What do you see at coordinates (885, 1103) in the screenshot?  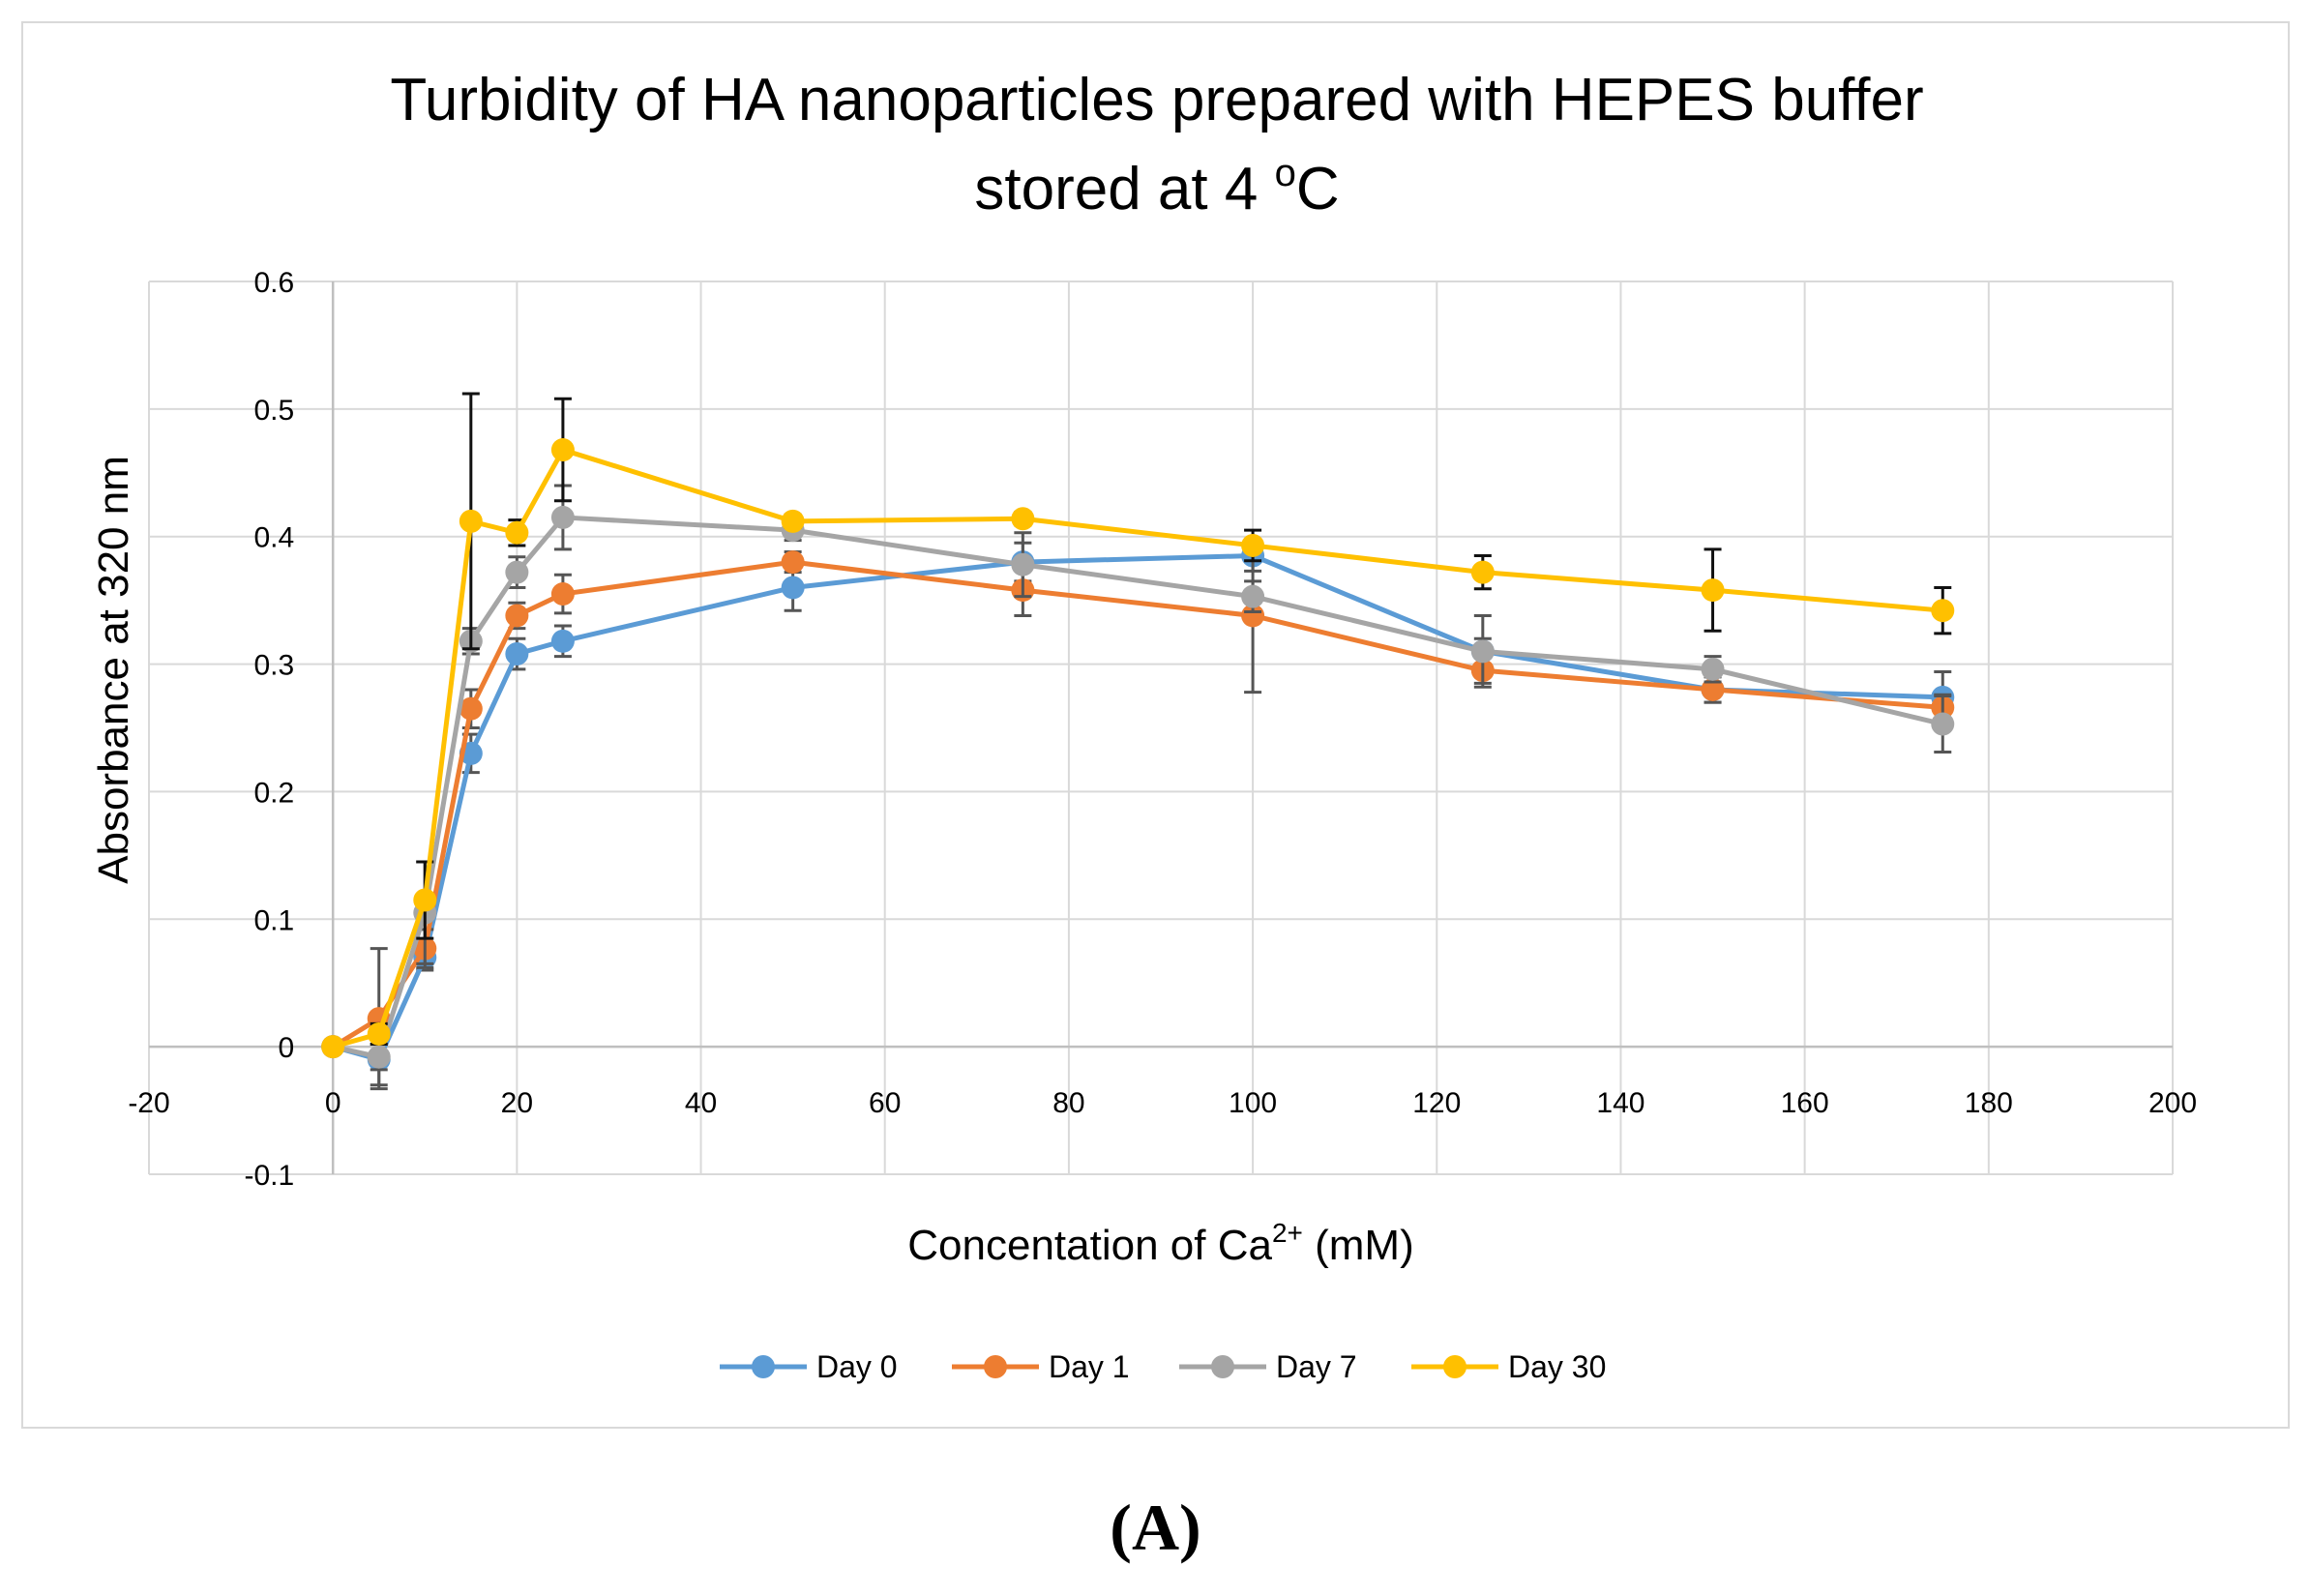 I see `x-tick-label: 60` at bounding box center [885, 1103].